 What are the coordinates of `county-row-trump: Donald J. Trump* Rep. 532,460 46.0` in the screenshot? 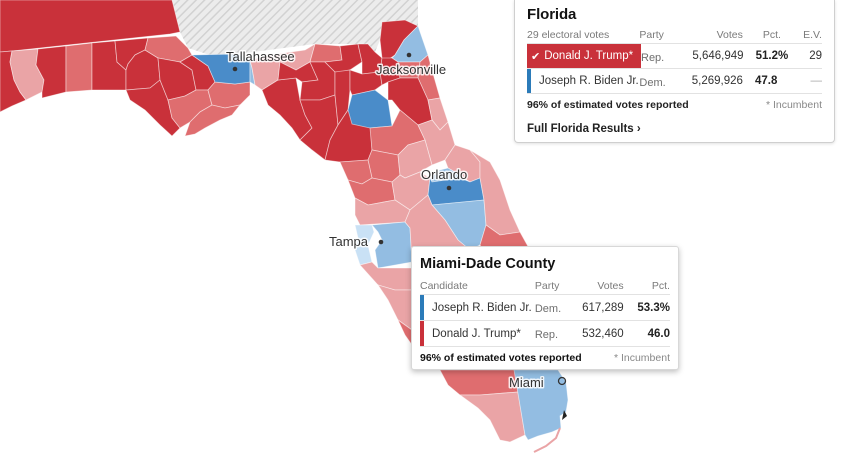 It's located at (545, 334).